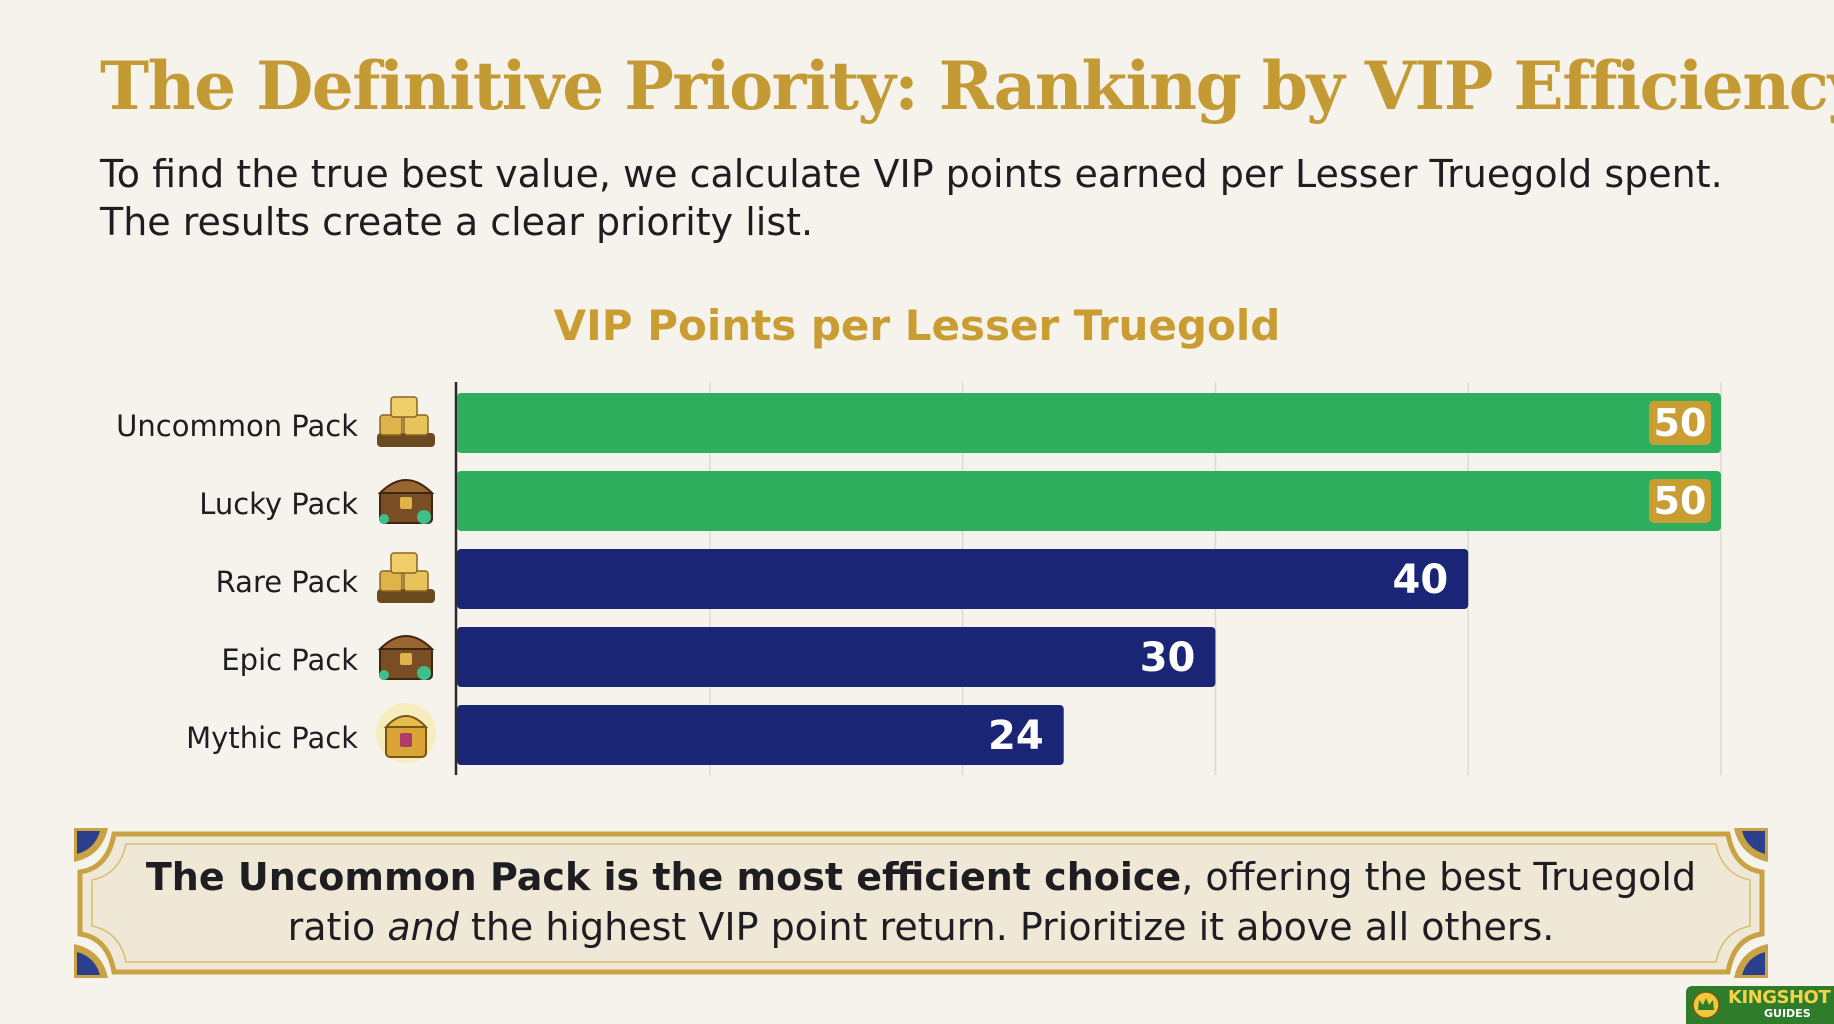 The image size is (1834, 1024). I want to click on callout-text-part-1: , offering the best Truegold ratio, so click(992, 902).